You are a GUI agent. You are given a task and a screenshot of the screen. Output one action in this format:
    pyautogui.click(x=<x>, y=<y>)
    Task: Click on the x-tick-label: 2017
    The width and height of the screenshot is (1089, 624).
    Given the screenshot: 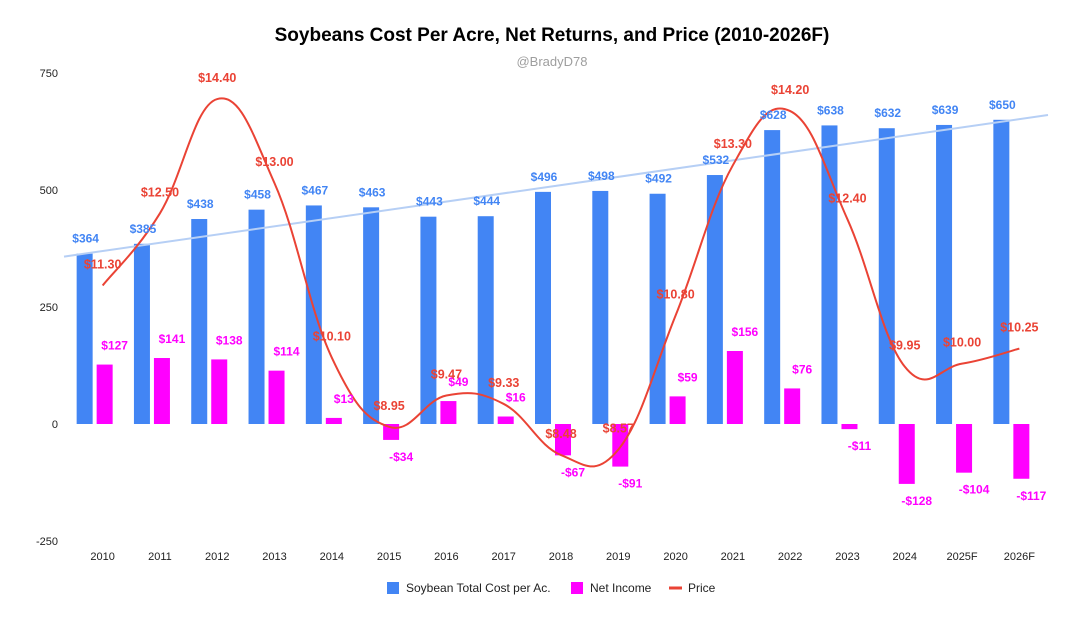 What is the action you would take?
    pyautogui.click(x=503, y=557)
    